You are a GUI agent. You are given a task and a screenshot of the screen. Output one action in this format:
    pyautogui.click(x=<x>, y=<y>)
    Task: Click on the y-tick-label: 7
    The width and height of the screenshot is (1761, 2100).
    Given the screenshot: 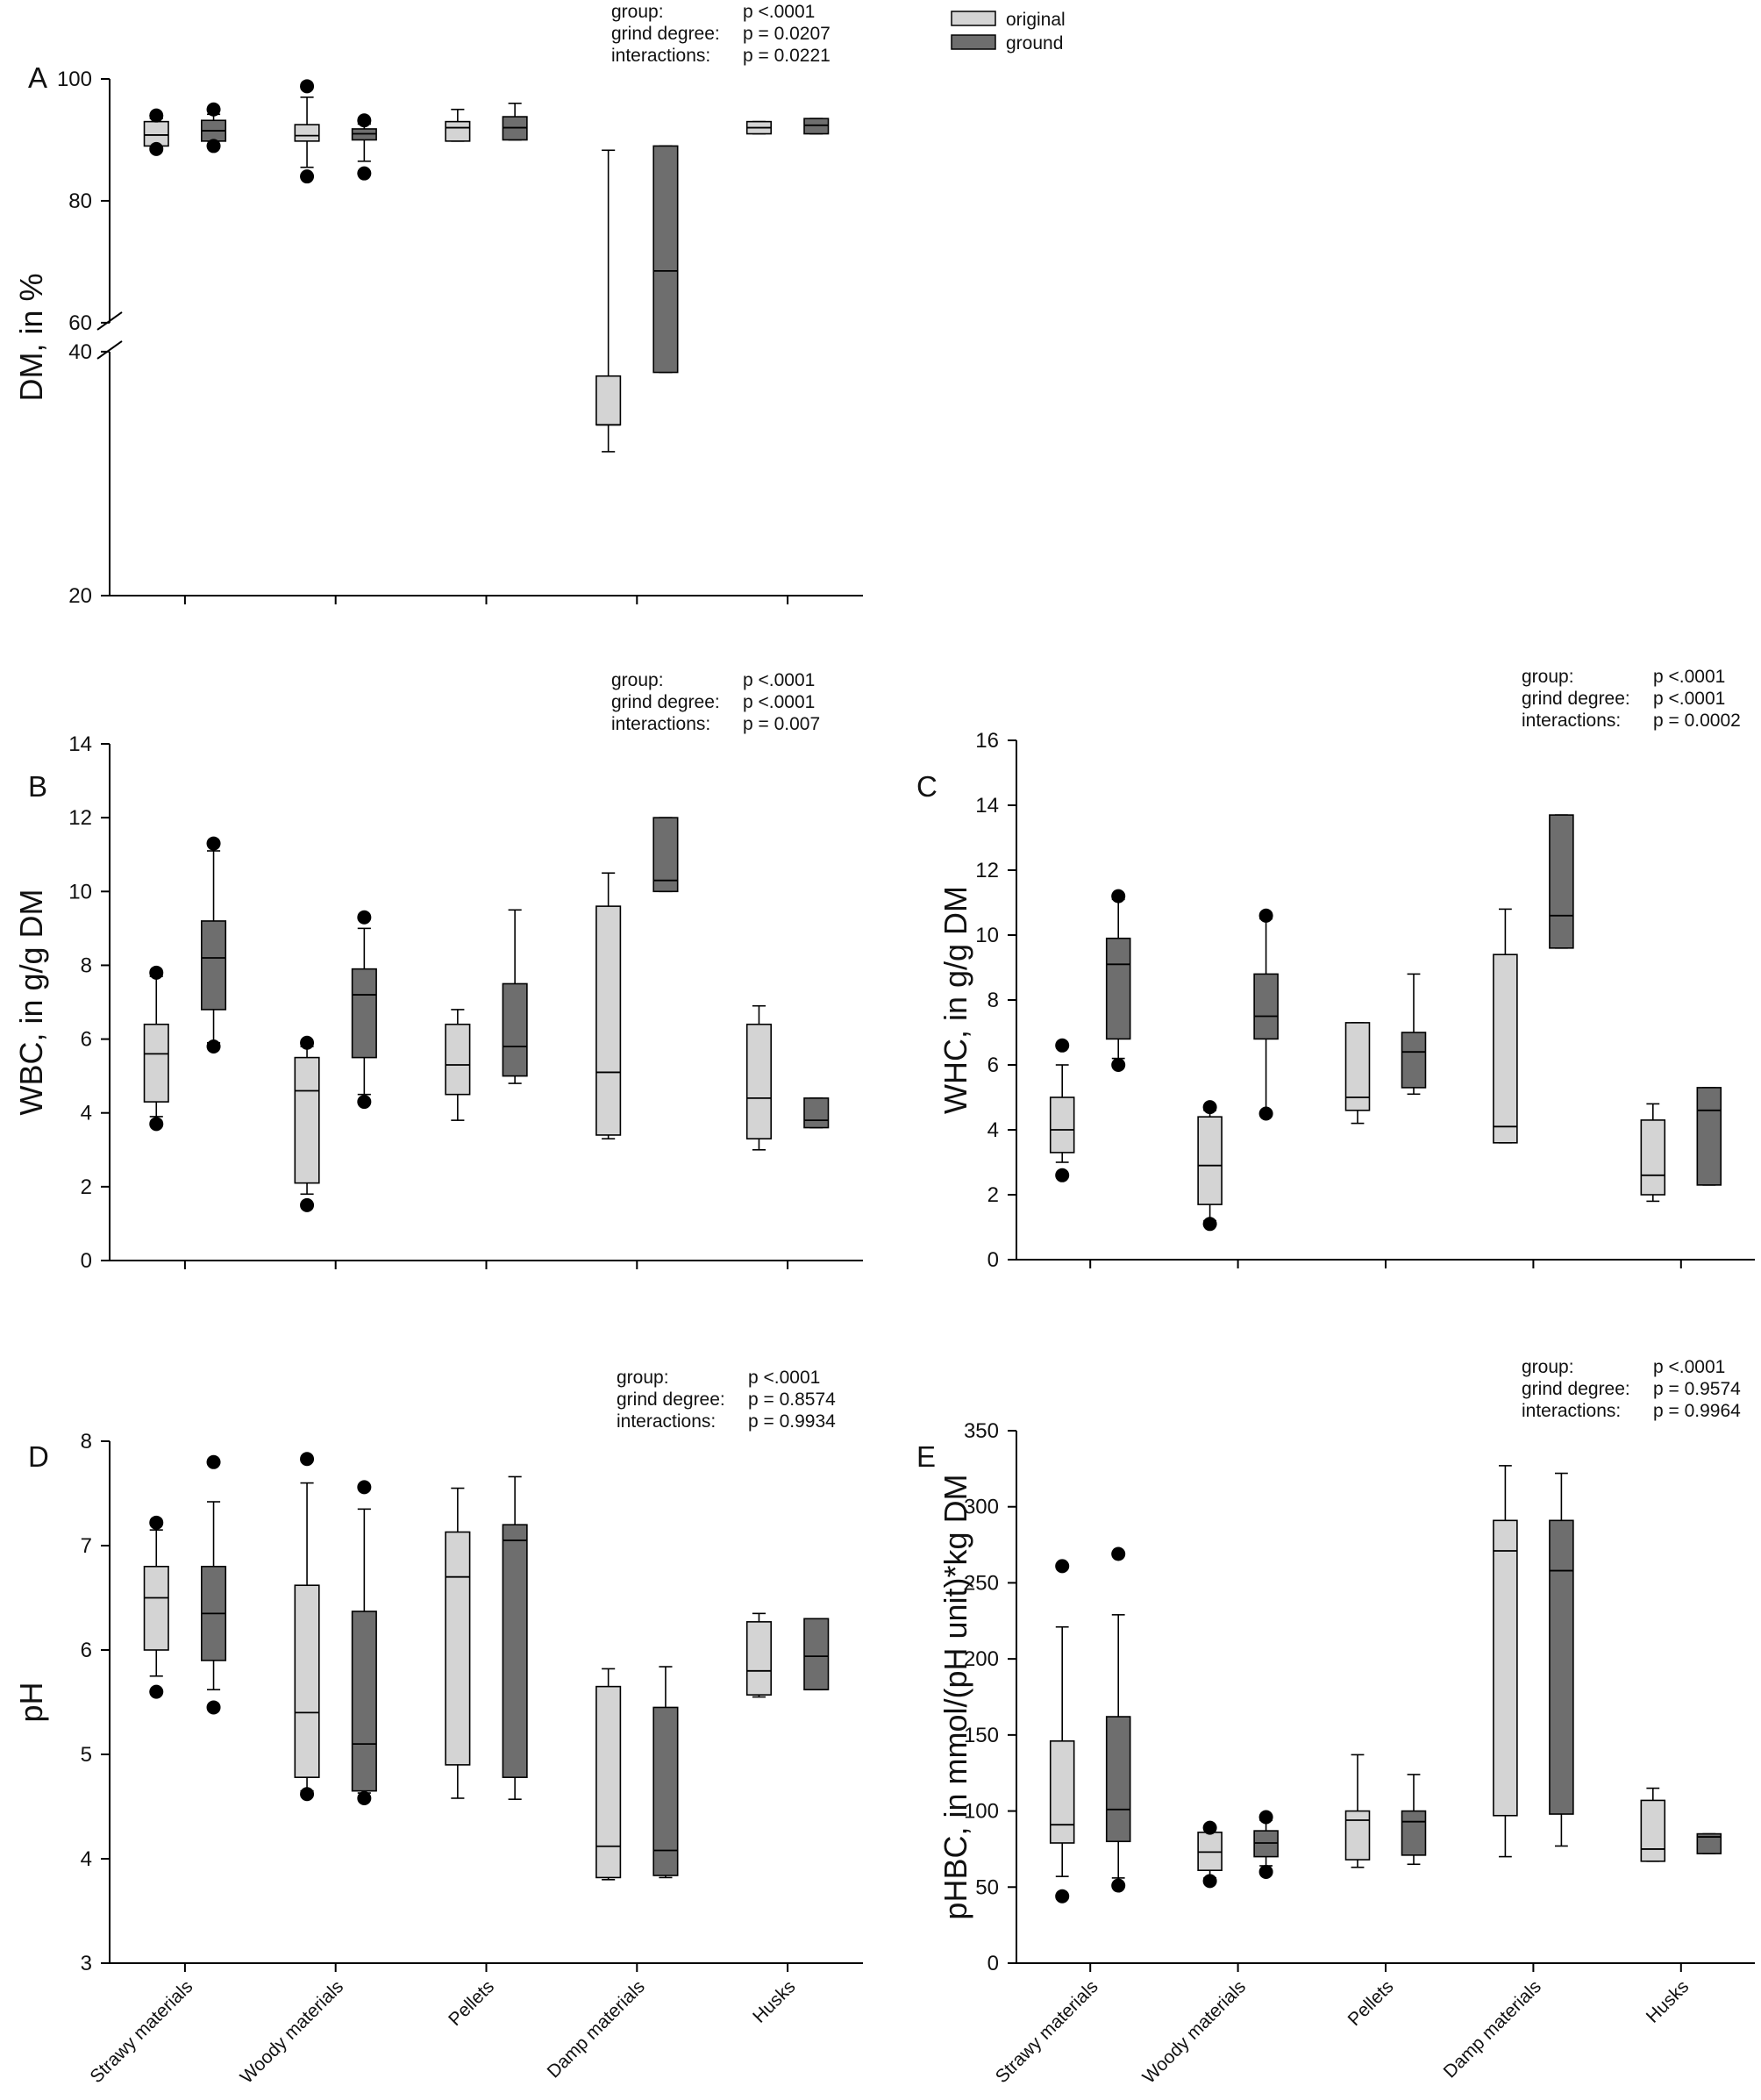 What is the action you would take?
    pyautogui.click(x=86, y=1546)
    